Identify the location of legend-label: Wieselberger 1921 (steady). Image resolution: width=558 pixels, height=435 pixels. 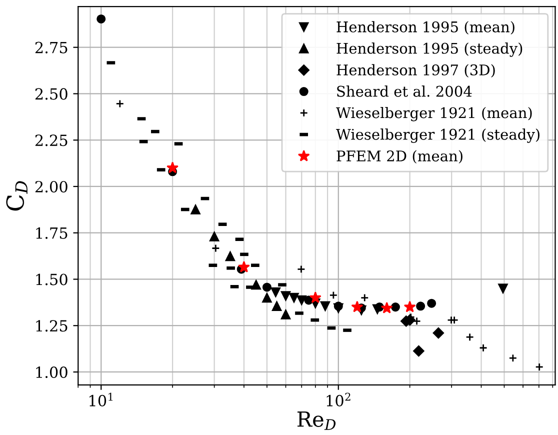
(438, 135).